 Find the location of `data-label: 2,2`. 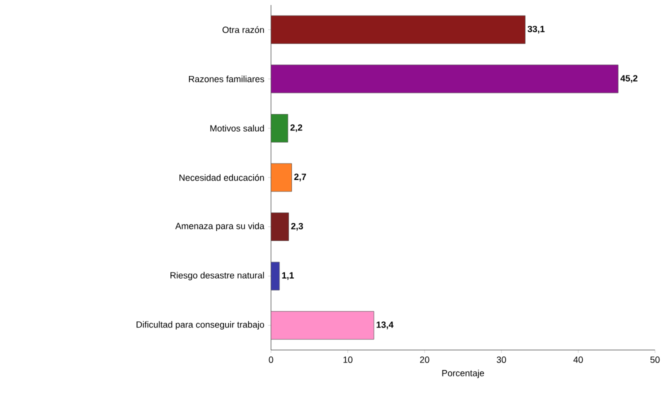

data-label: 2,2 is located at coordinates (296, 128).